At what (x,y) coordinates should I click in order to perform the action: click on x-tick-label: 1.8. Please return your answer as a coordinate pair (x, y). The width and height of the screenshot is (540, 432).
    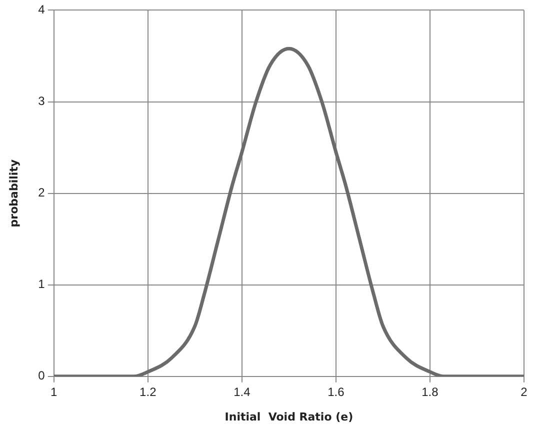
    Looking at the image, I should click on (430, 391).